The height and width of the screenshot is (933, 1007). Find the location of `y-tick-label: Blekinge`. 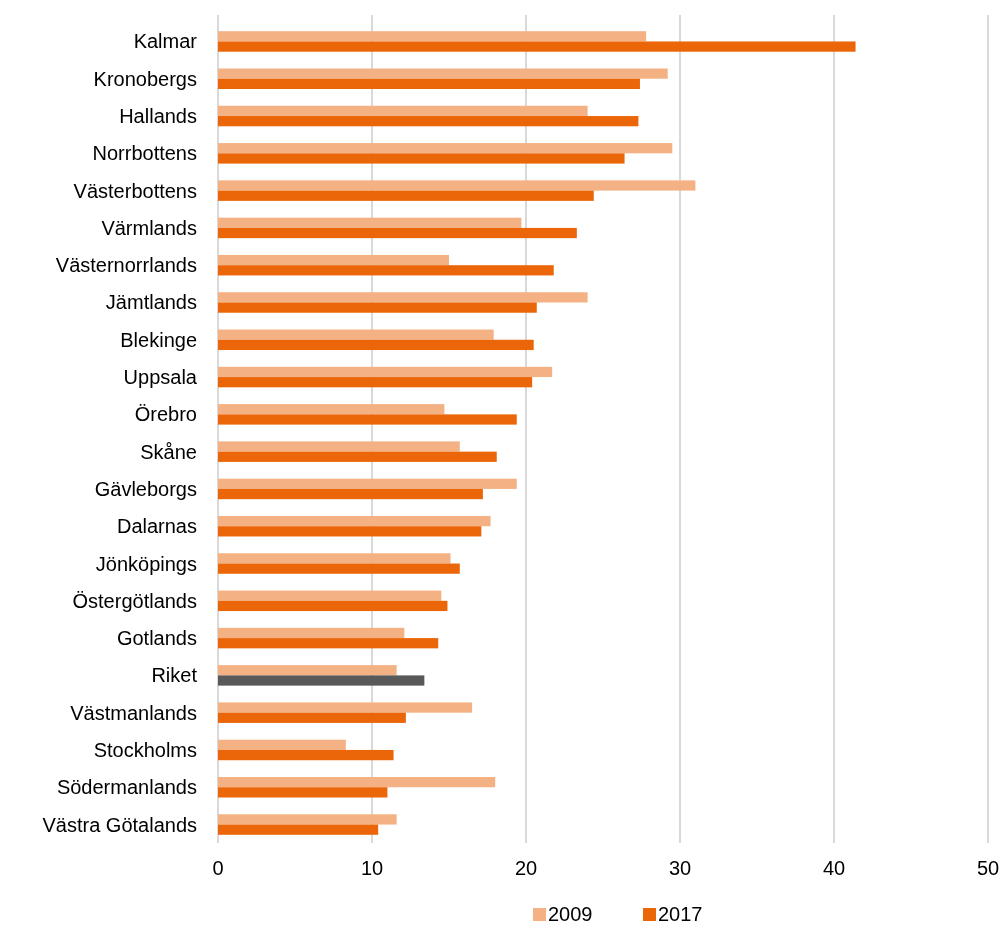

y-tick-label: Blekinge is located at coordinates (158, 339).